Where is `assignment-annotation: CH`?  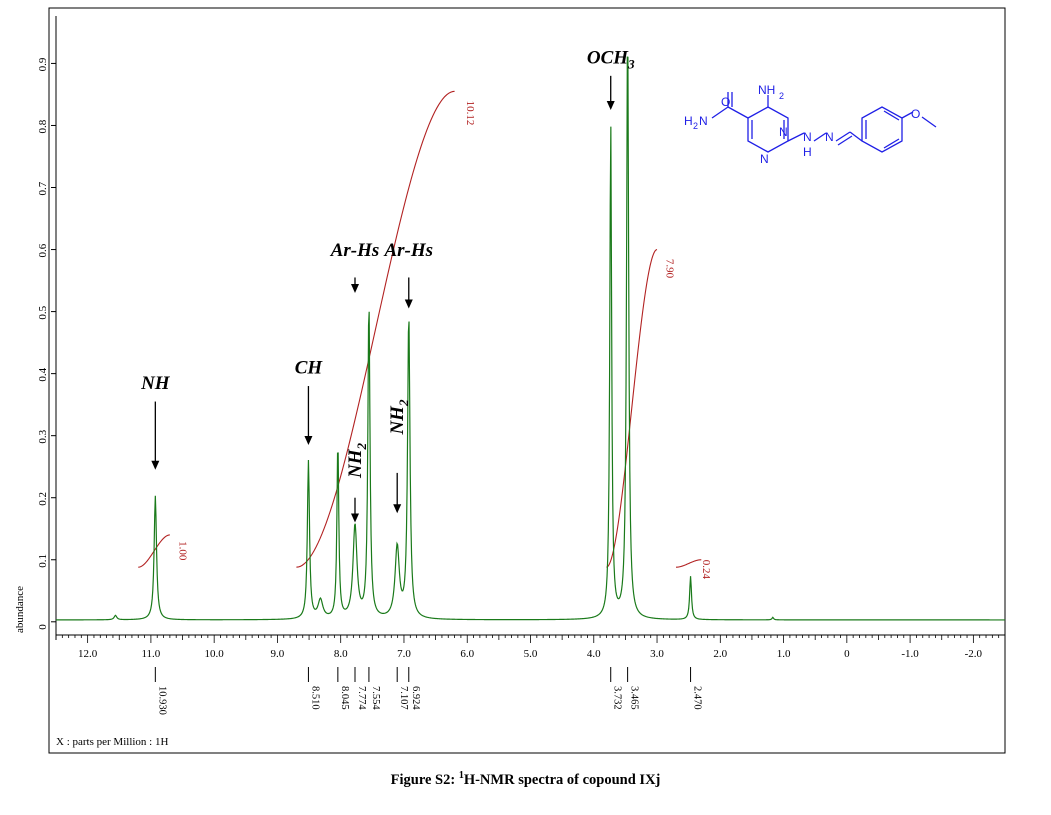 assignment-annotation: CH is located at coordinates (309, 401).